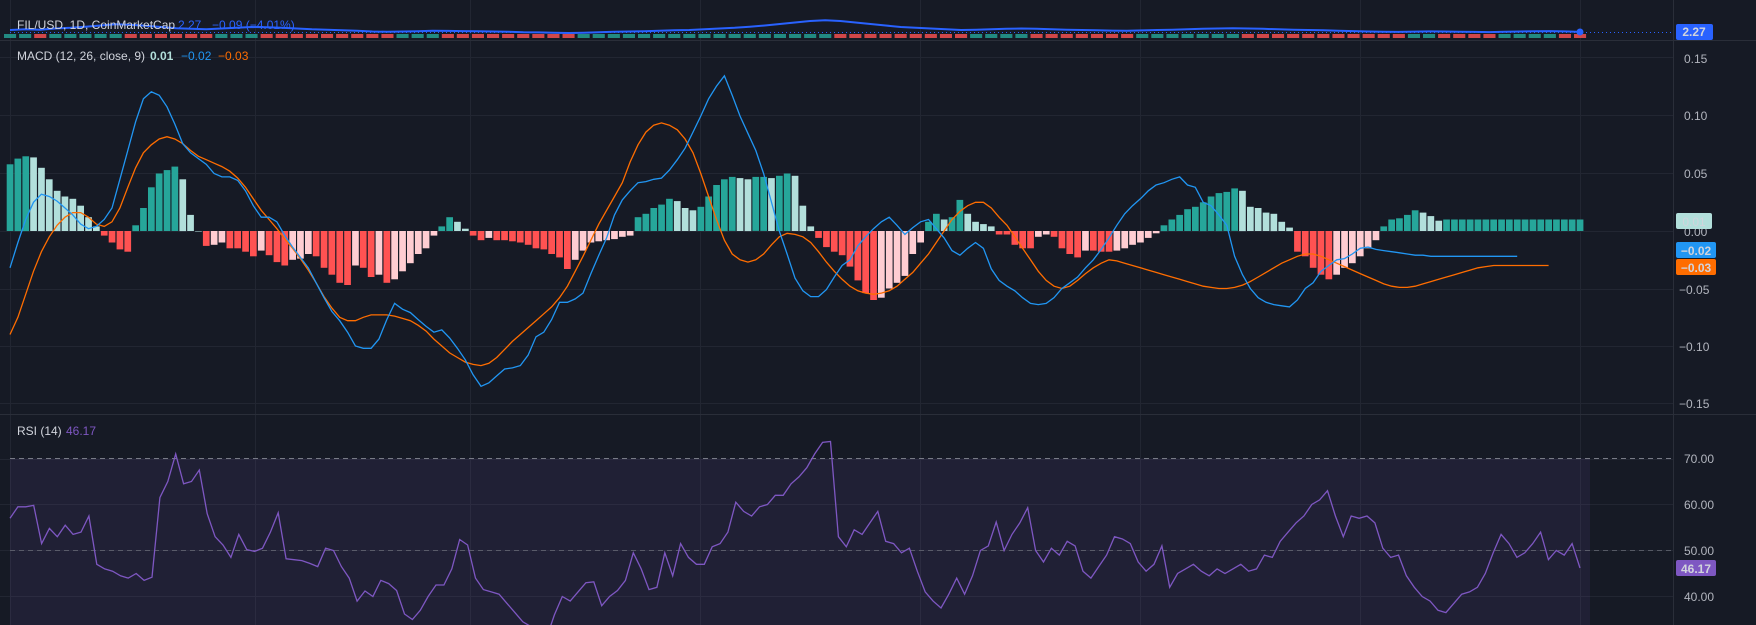 Image resolution: width=1756 pixels, height=625 pixels. I want to click on macd-tick: 0.10, so click(1696, 116).